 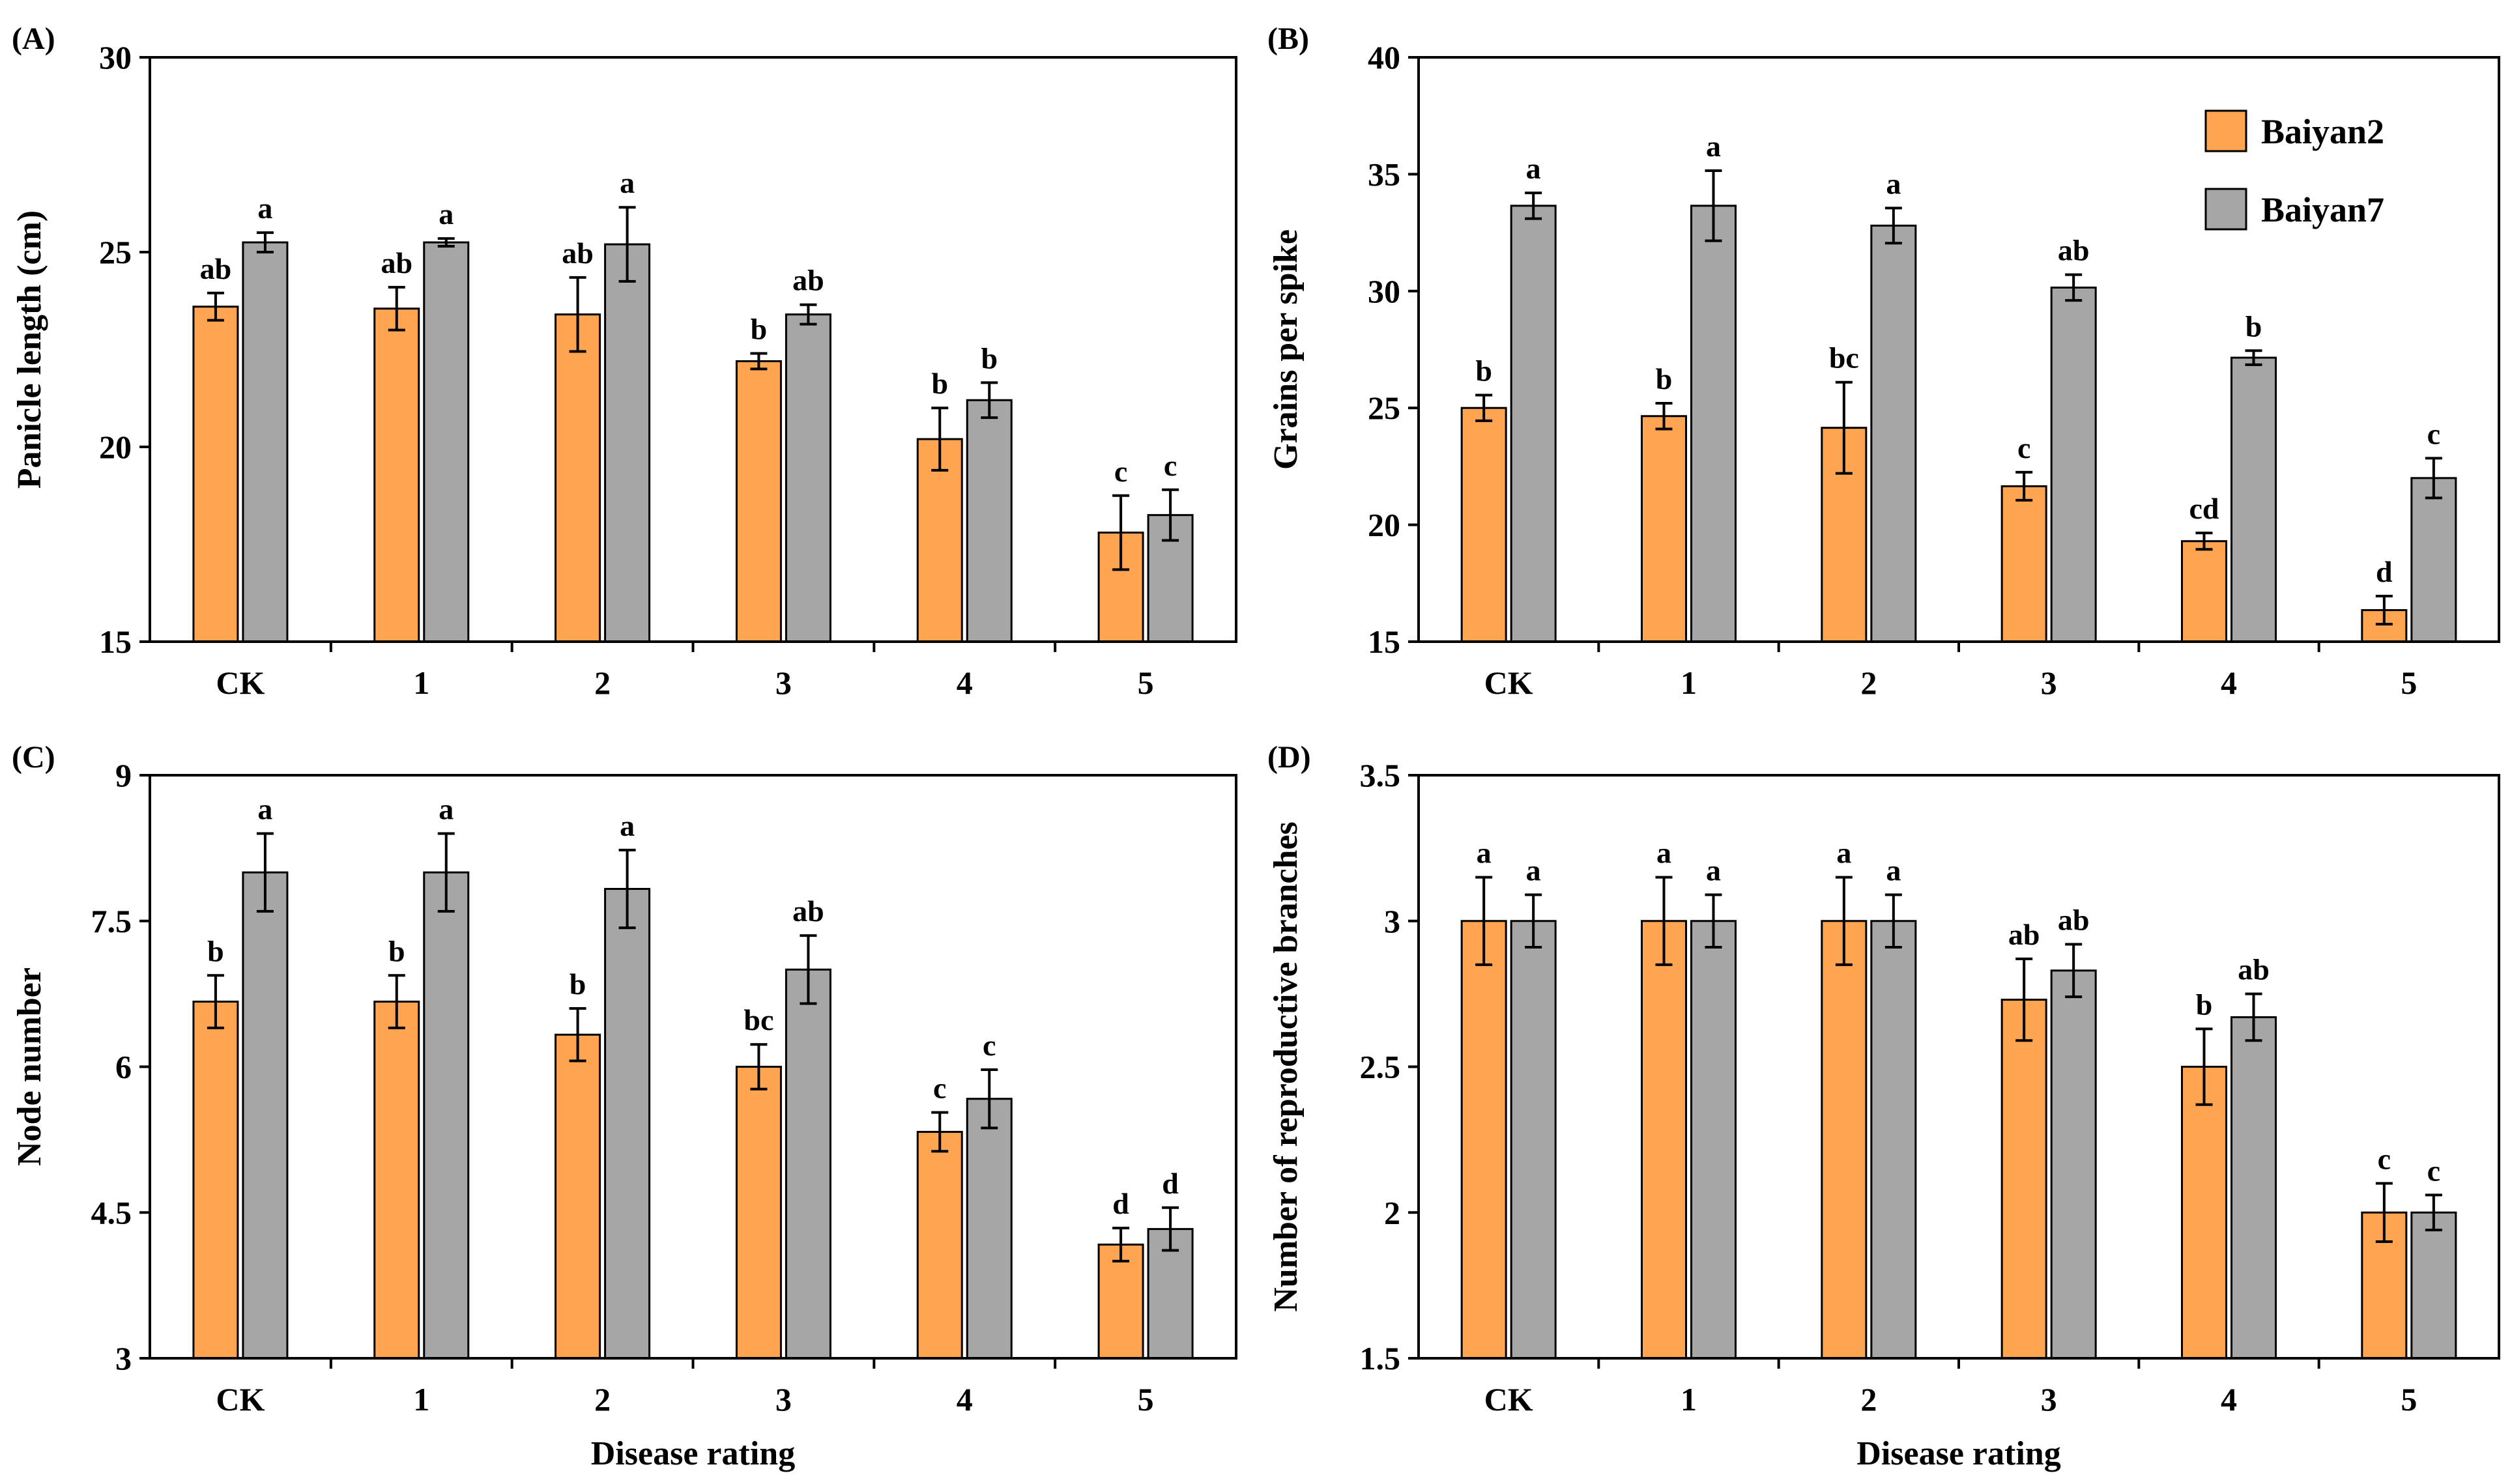 What do you see at coordinates (1392, 1212) in the screenshot?
I see `y-tick-label: 2` at bounding box center [1392, 1212].